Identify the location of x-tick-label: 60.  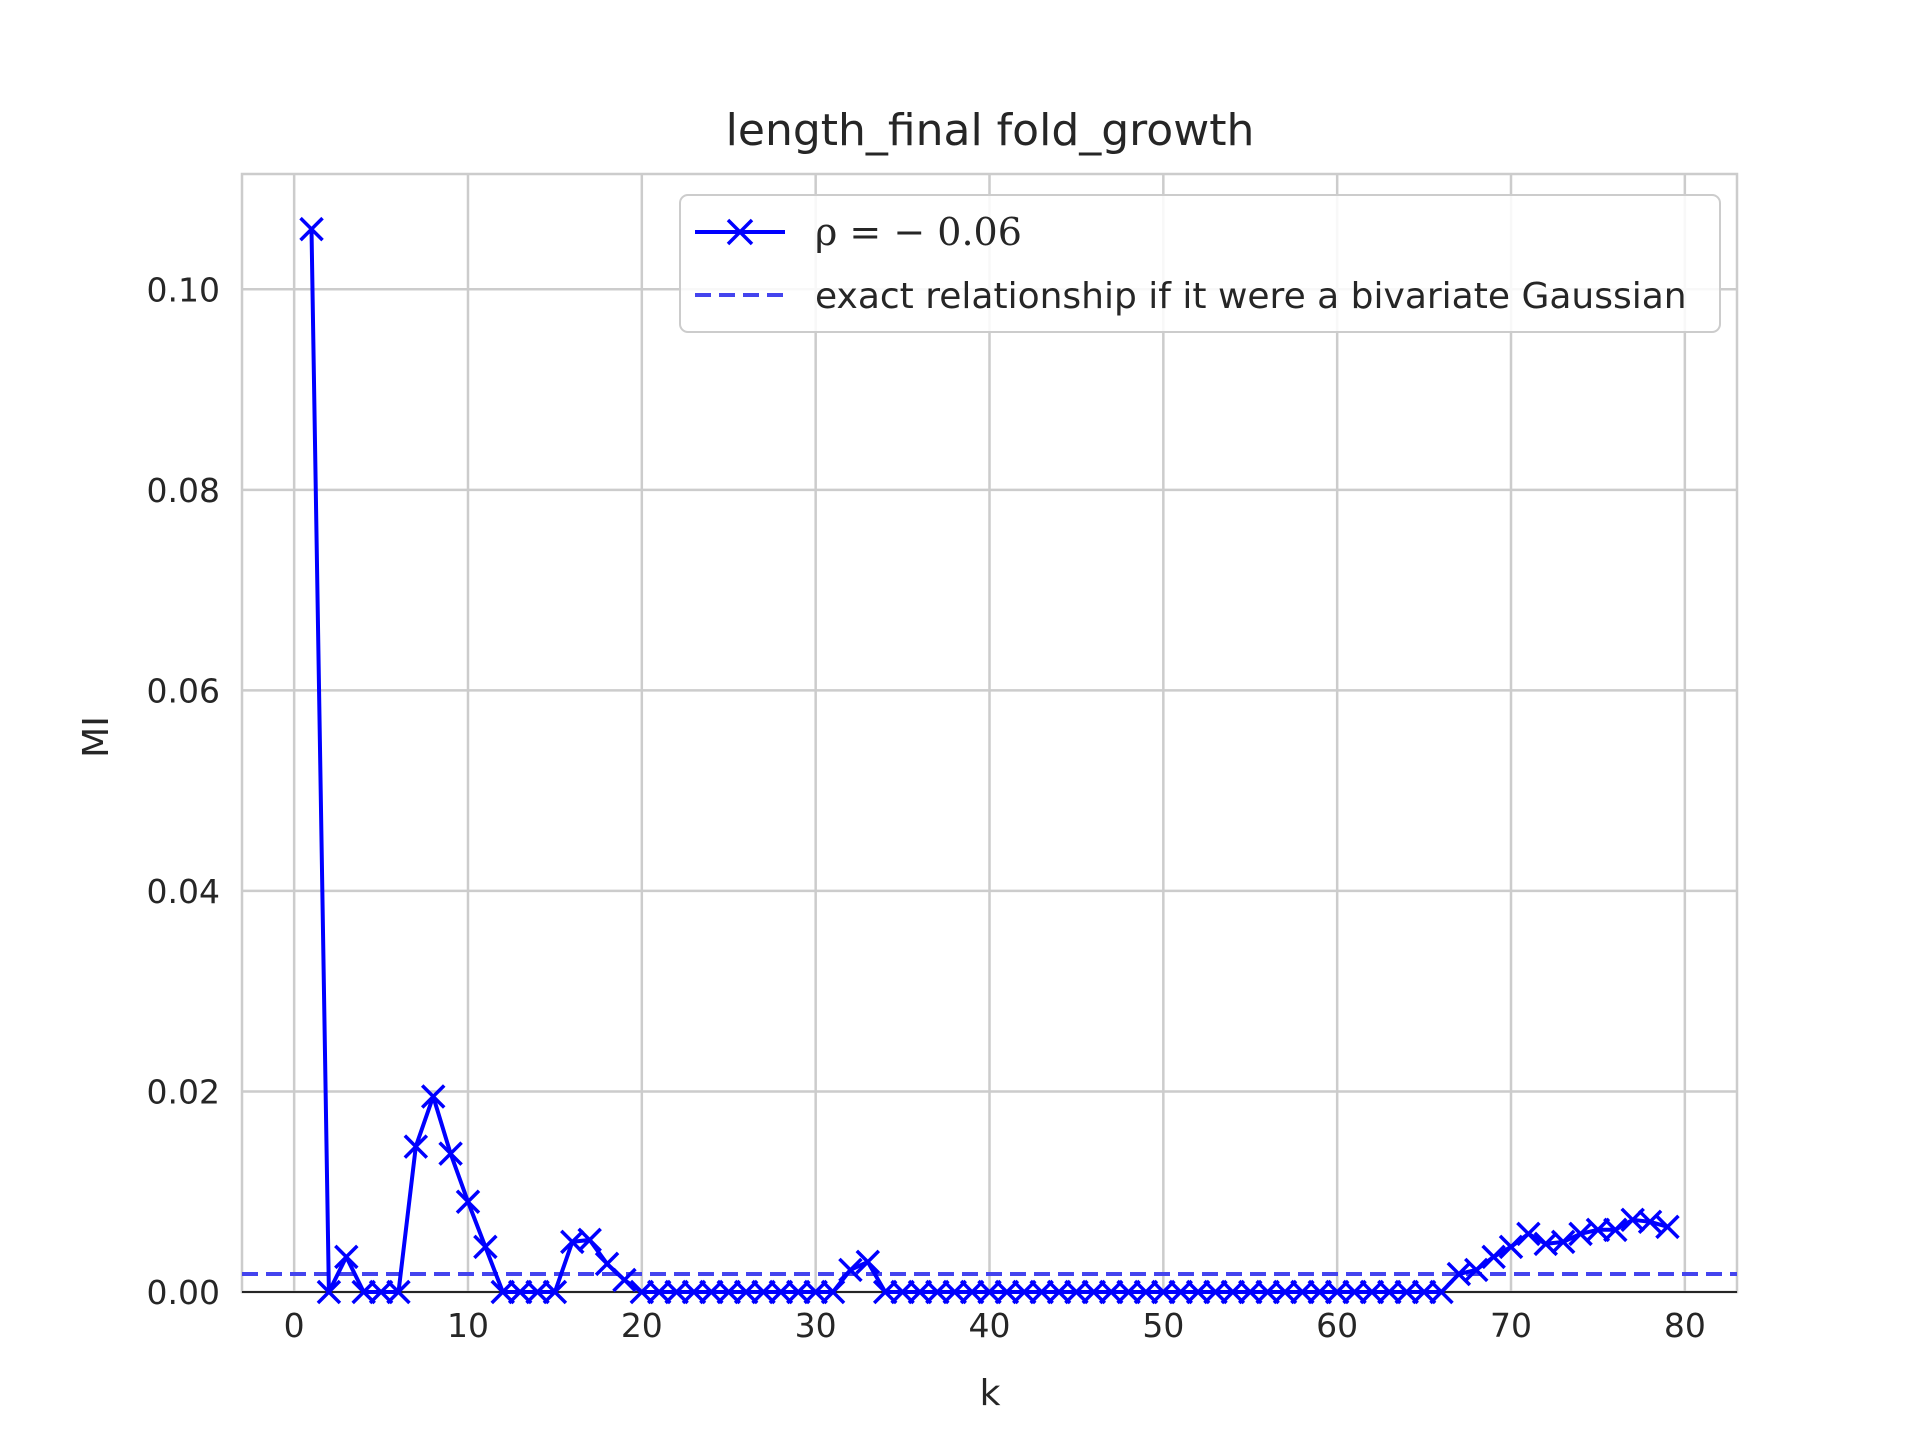
(1337, 1325).